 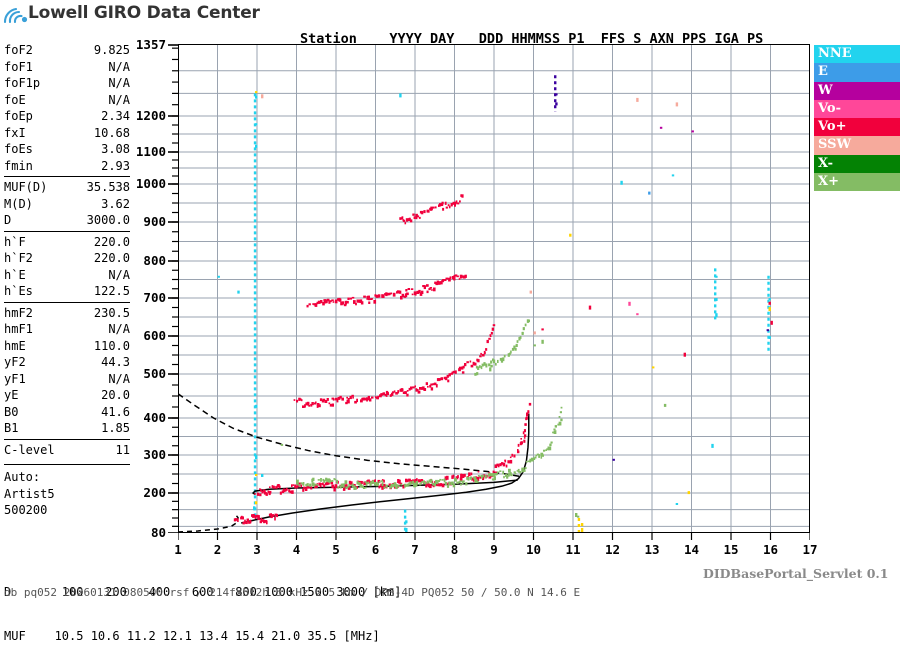 I want to click on x-tick-label: 3, so click(x=257, y=549).